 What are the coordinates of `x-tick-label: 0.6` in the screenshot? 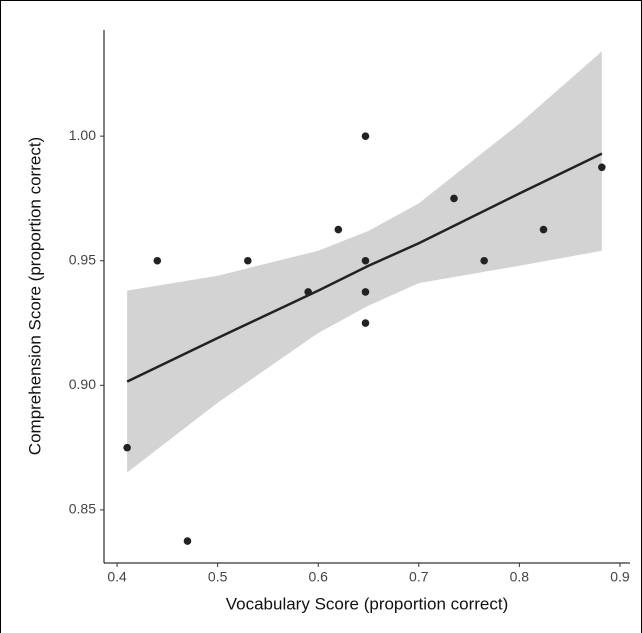 It's located at (318, 577).